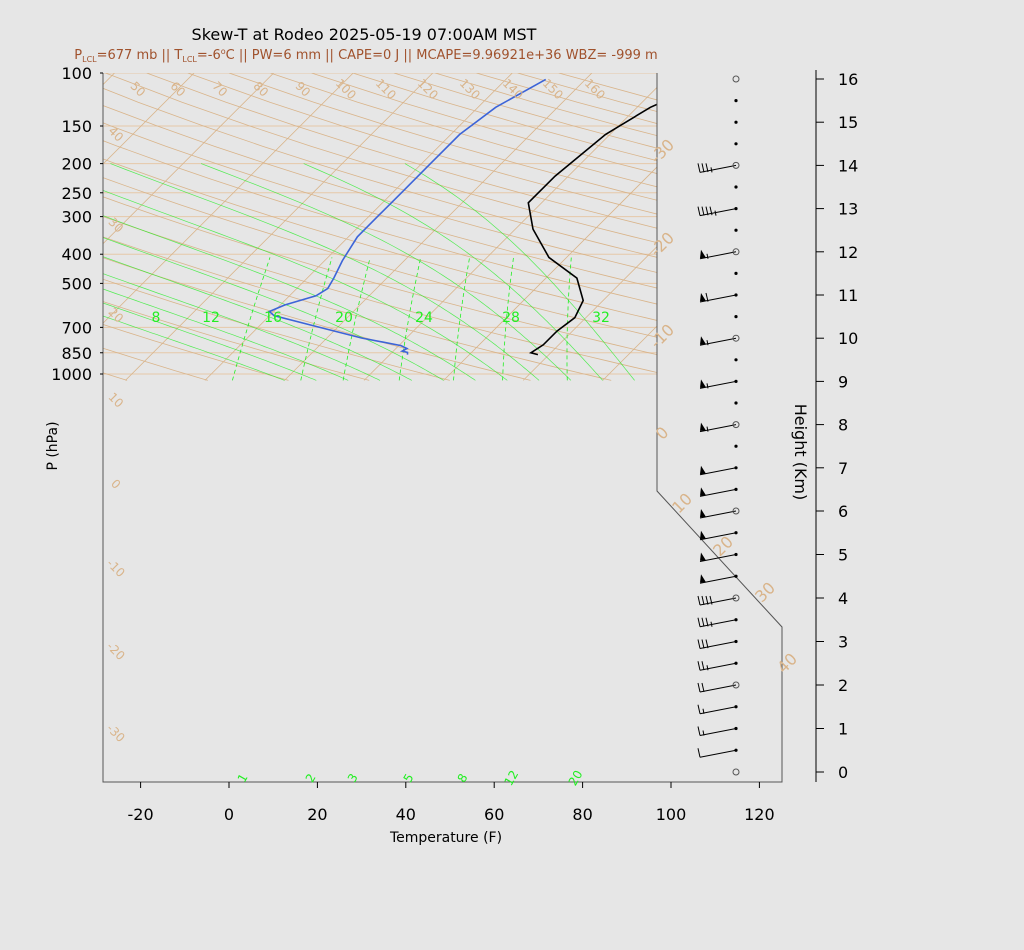 The height and width of the screenshot is (950, 1024). I want to click on height-tick-label: 9, so click(843, 381).